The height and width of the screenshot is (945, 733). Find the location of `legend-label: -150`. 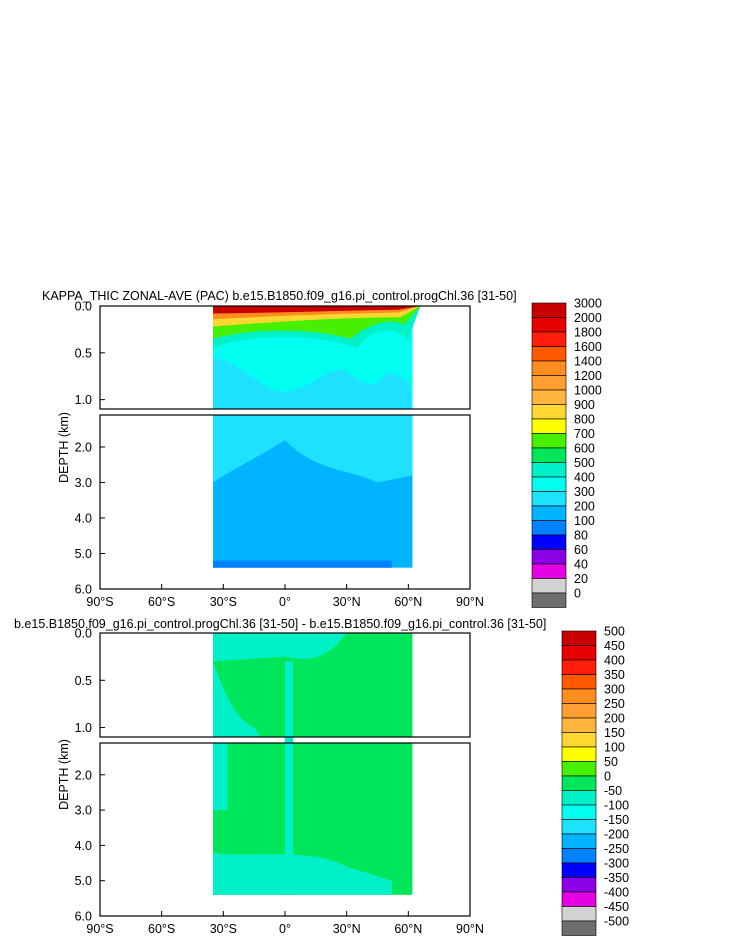

legend-label: -150 is located at coordinates (616, 820).